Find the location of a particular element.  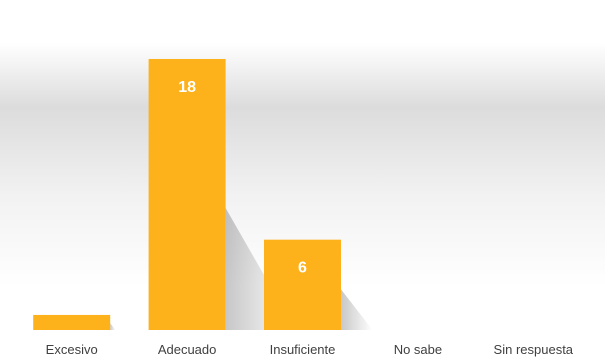

category-label: Adecuado is located at coordinates (187, 349).